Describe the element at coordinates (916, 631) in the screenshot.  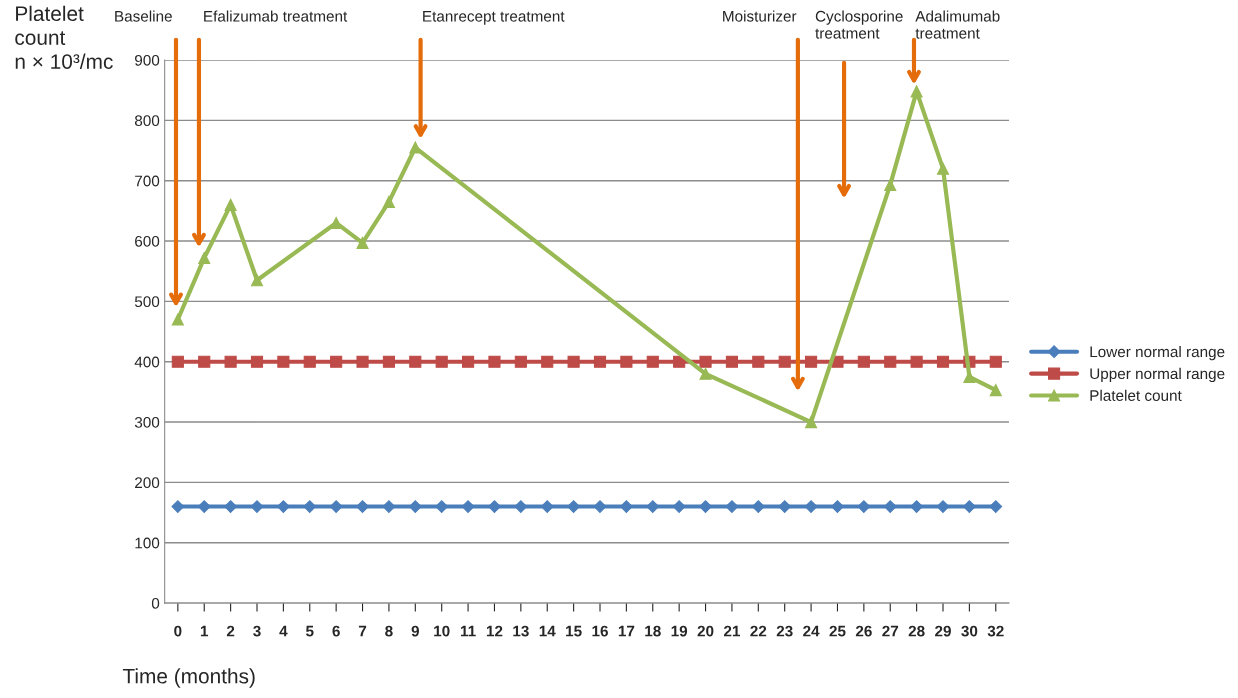
I see `x-tick-label: 28` at that location.